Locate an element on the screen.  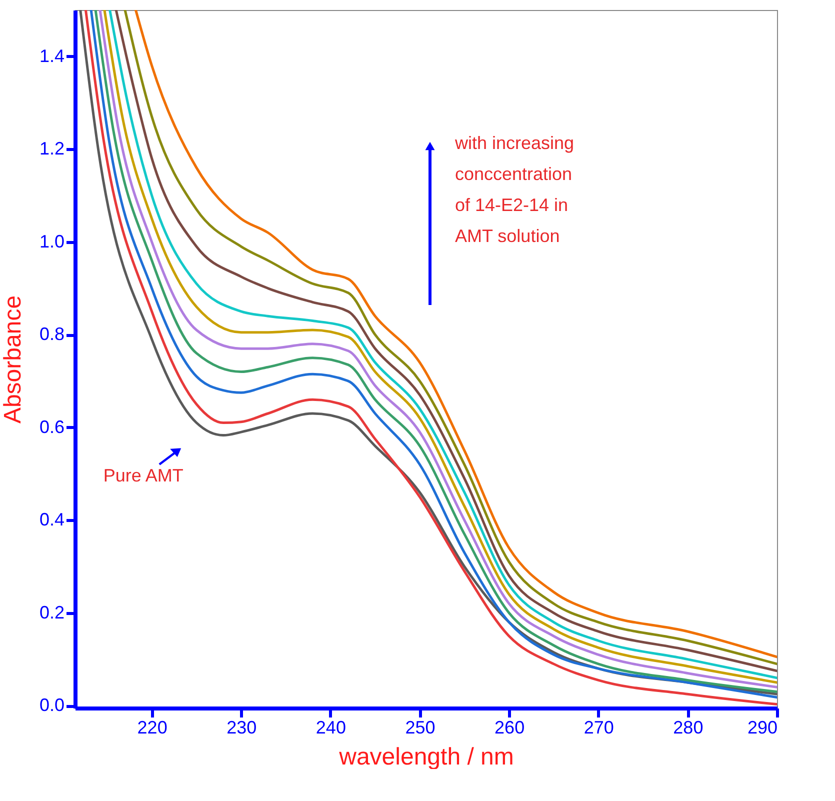
x-tick-label: 240 is located at coordinates (331, 728).